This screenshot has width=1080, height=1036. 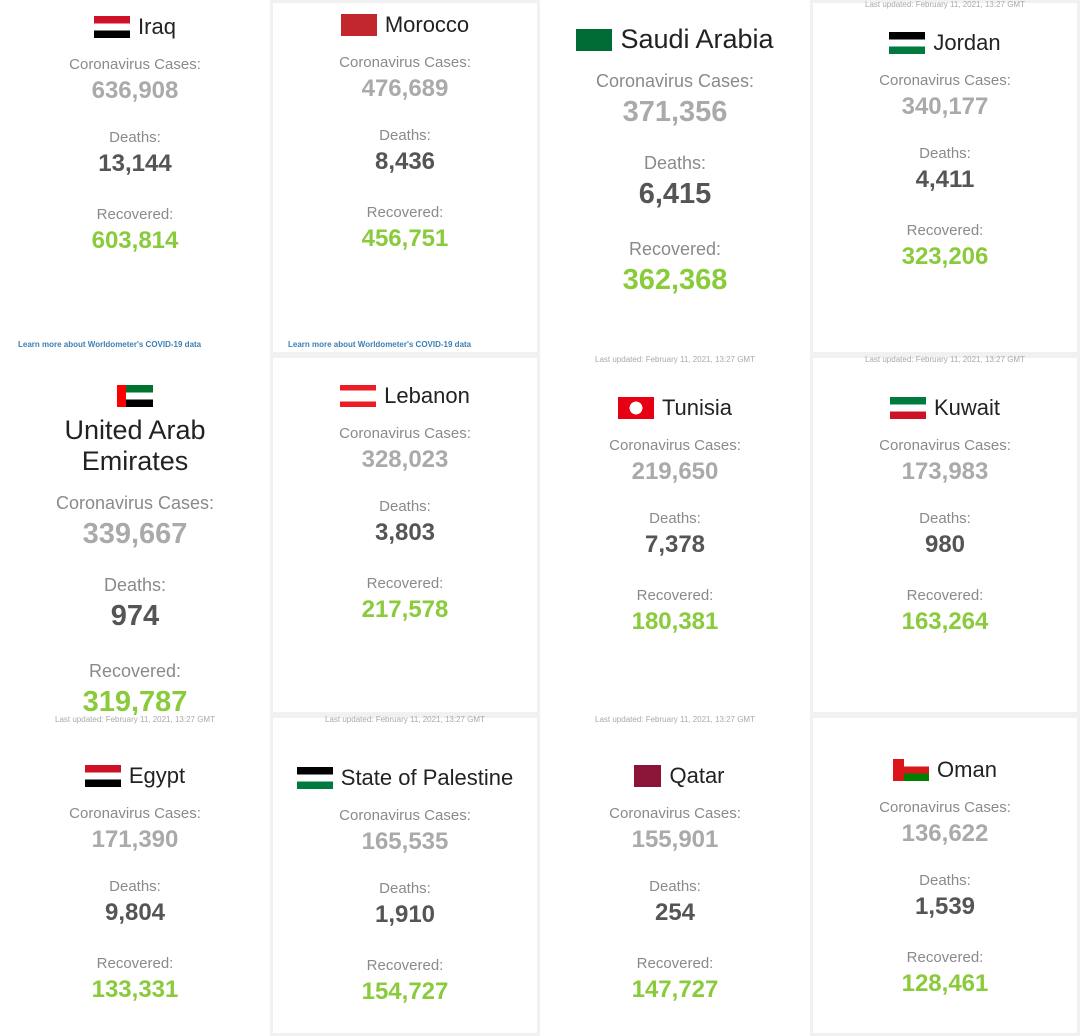 What do you see at coordinates (945, 471) in the screenshot?
I see `cases-value: 173,983` at bounding box center [945, 471].